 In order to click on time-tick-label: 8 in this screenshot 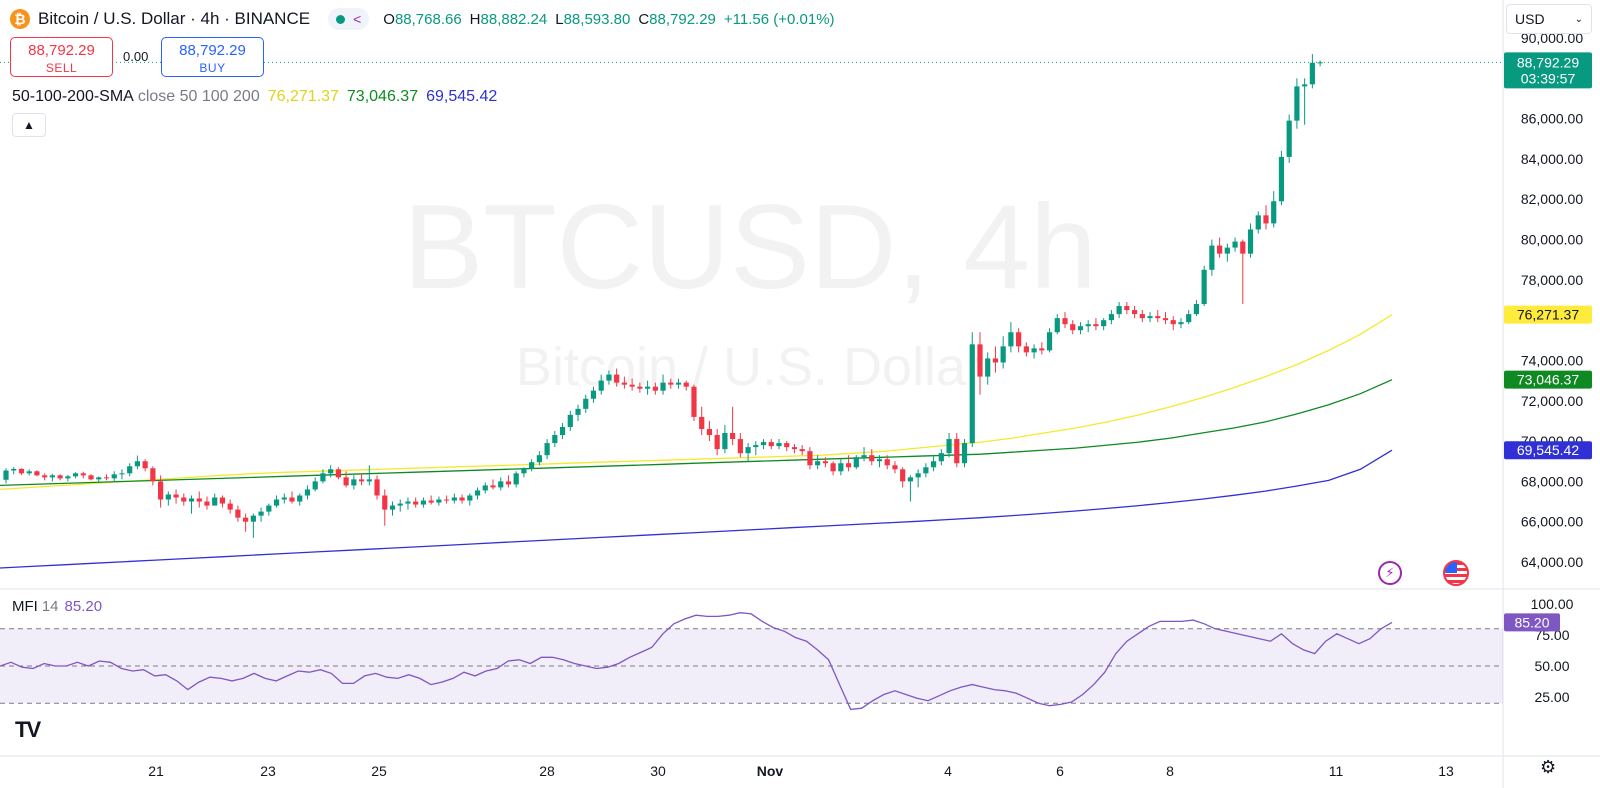, I will do `click(1170, 771)`.